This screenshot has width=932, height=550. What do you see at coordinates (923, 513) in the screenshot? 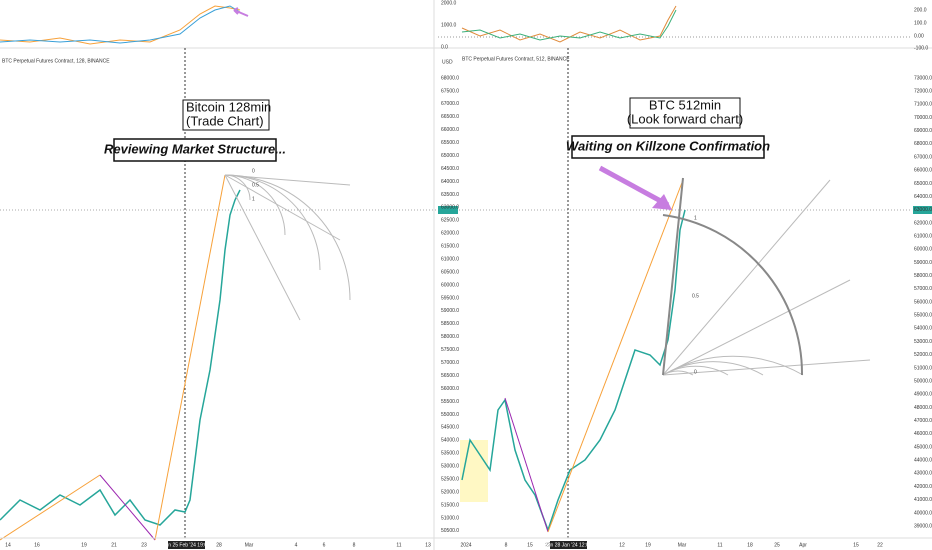
I see `price-axis-label: 40000.0` at bounding box center [923, 513].